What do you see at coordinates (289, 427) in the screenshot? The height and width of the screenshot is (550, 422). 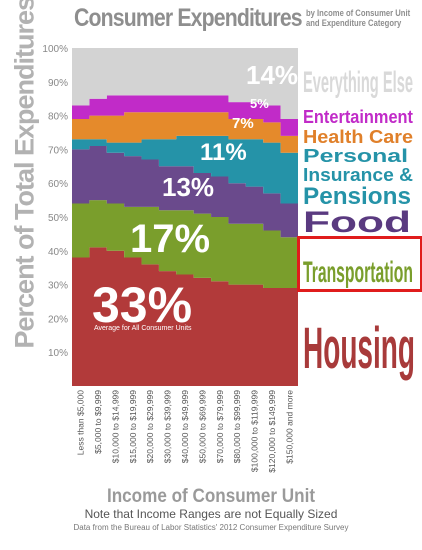 I see `x-tick-label: $150,000 and more` at bounding box center [289, 427].